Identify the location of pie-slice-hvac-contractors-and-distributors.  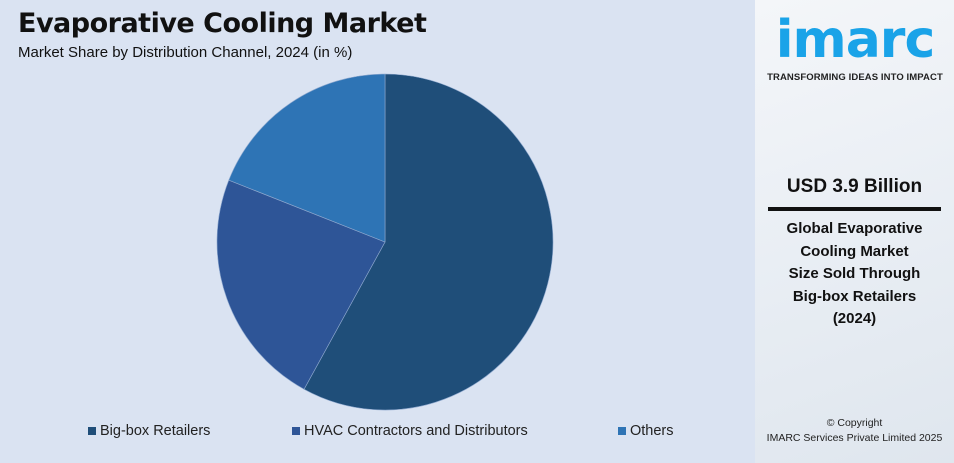
(301, 284).